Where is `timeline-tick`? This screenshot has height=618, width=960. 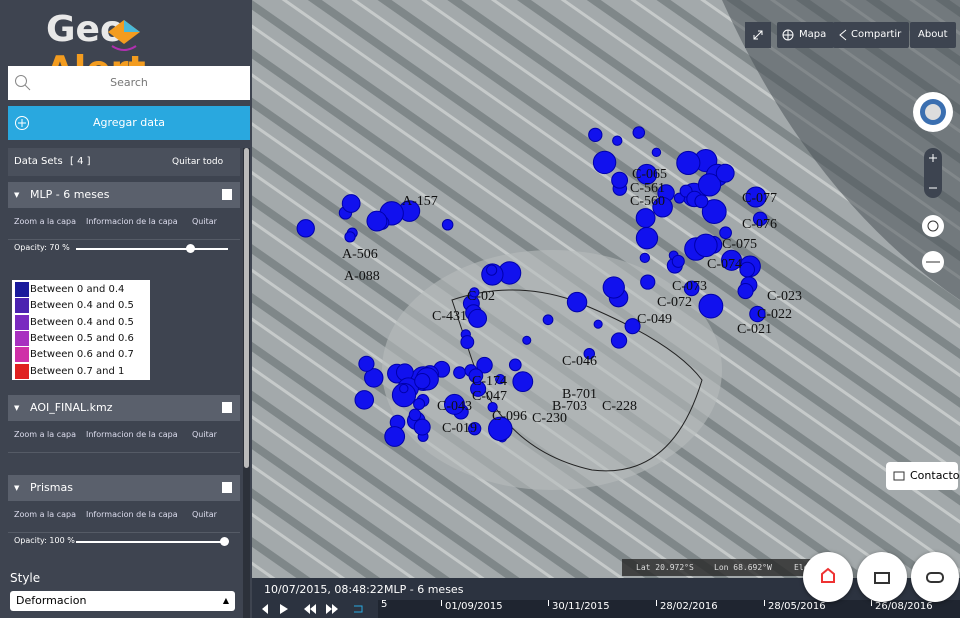
timeline-tick is located at coordinates (548, 603).